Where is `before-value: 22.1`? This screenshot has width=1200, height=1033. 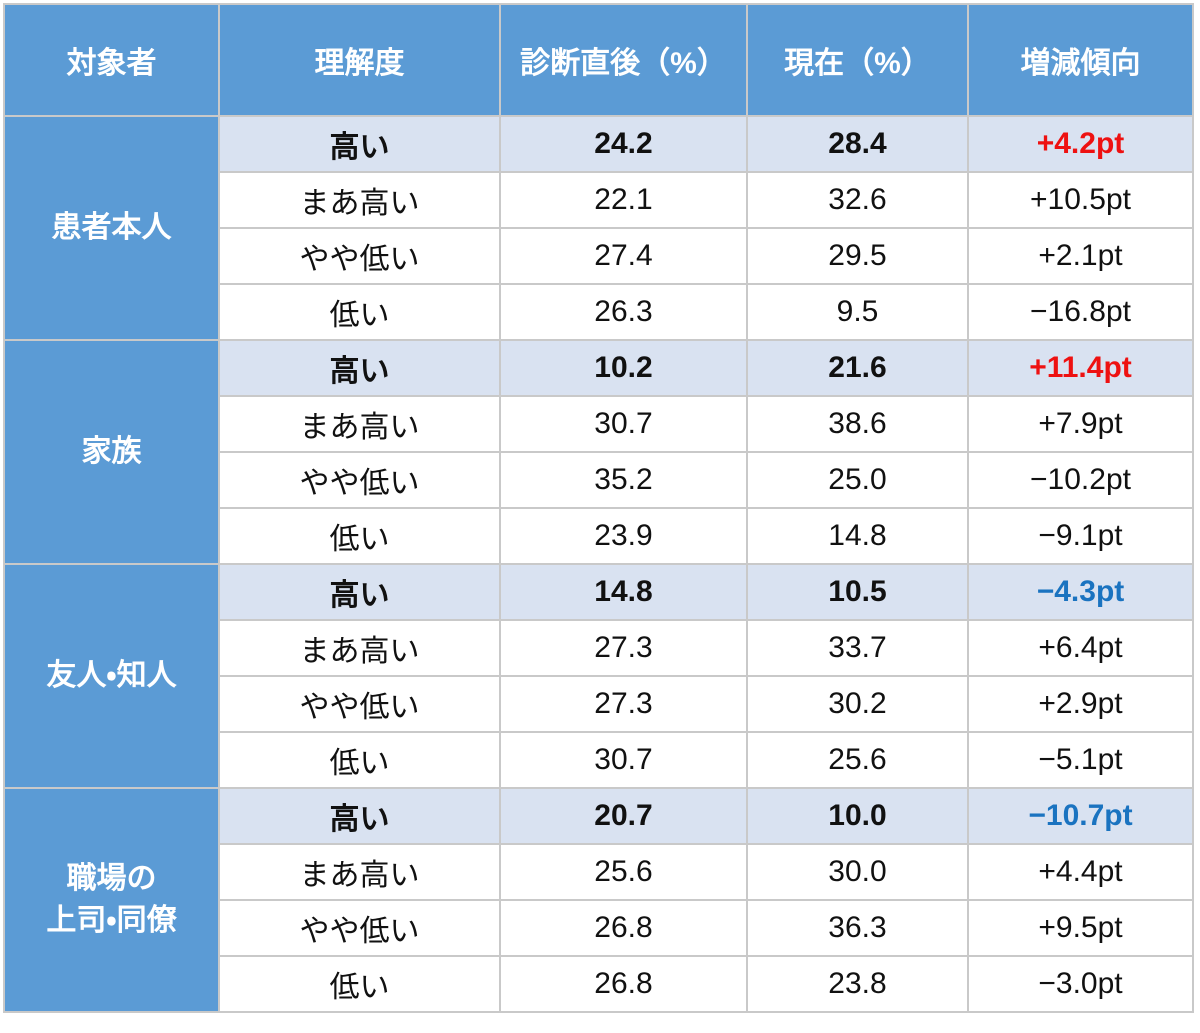
before-value: 22.1 is located at coordinates (623, 200).